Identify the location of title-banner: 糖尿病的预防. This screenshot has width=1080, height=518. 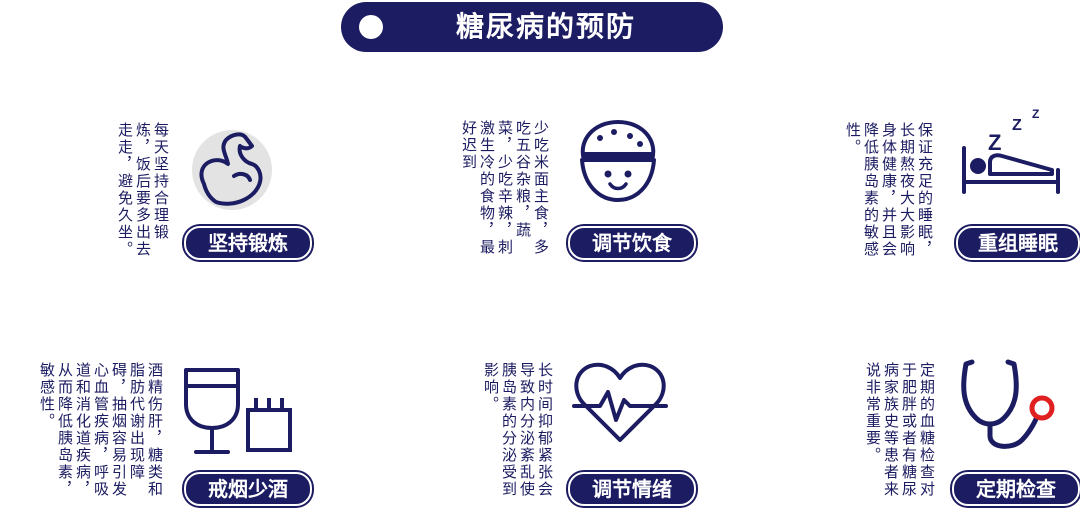
(532, 27).